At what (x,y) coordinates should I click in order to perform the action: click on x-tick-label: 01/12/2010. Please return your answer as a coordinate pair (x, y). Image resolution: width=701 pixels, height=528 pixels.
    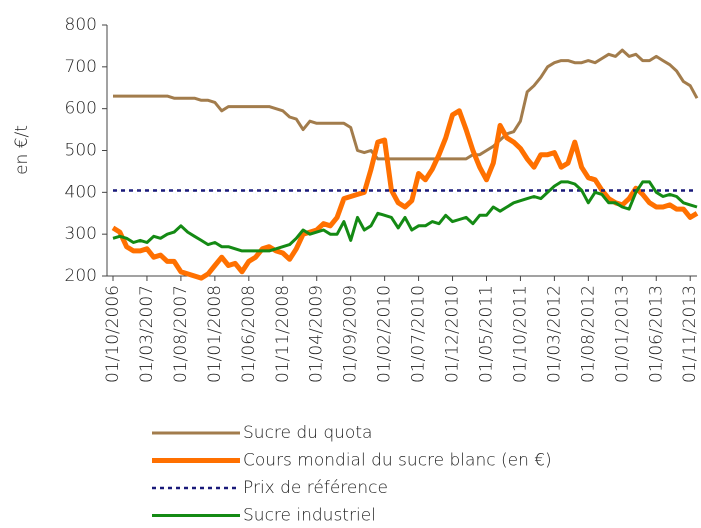
    Looking at the image, I should click on (453, 334).